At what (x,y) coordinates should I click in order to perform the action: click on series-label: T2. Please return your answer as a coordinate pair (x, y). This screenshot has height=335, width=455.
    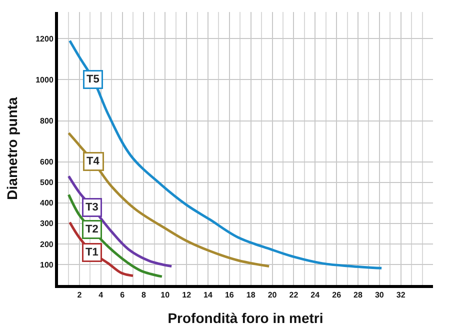
    Looking at the image, I should click on (92, 230).